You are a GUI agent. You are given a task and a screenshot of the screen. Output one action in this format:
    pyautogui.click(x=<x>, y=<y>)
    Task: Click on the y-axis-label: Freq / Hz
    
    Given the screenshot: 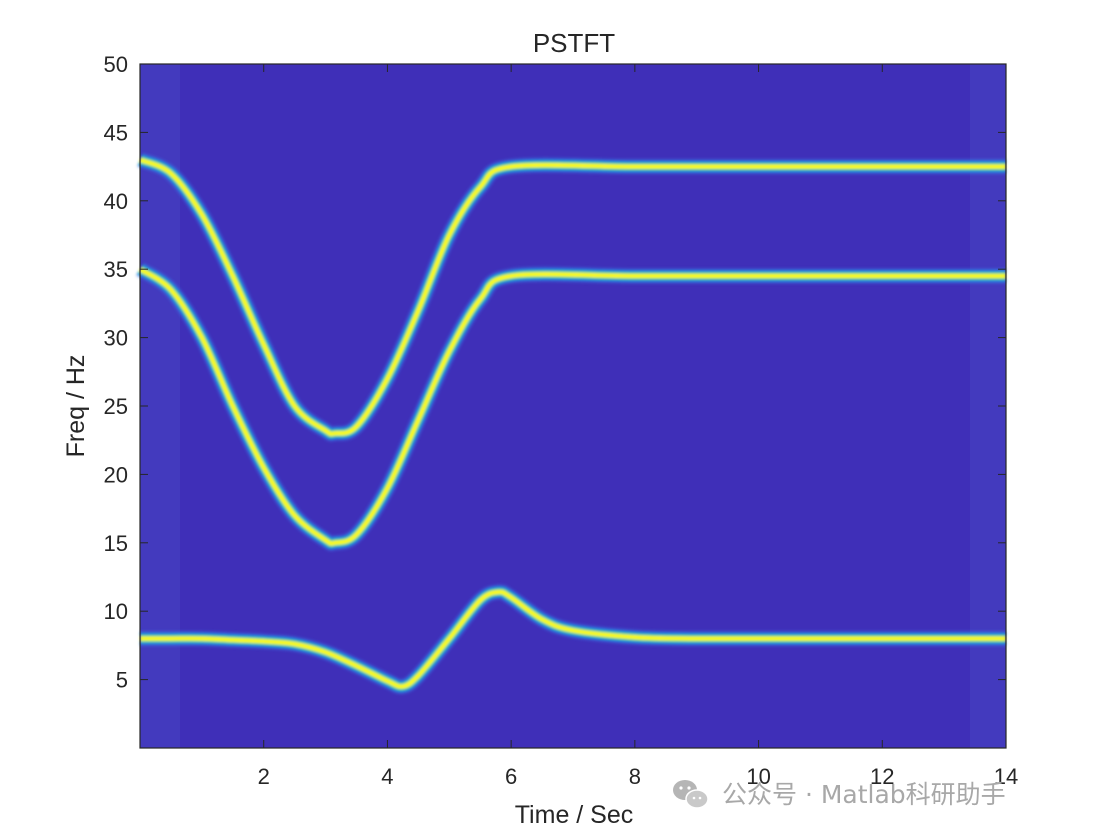 What is the action you would take?
    pyautogui.click(x=76, y=406)
    